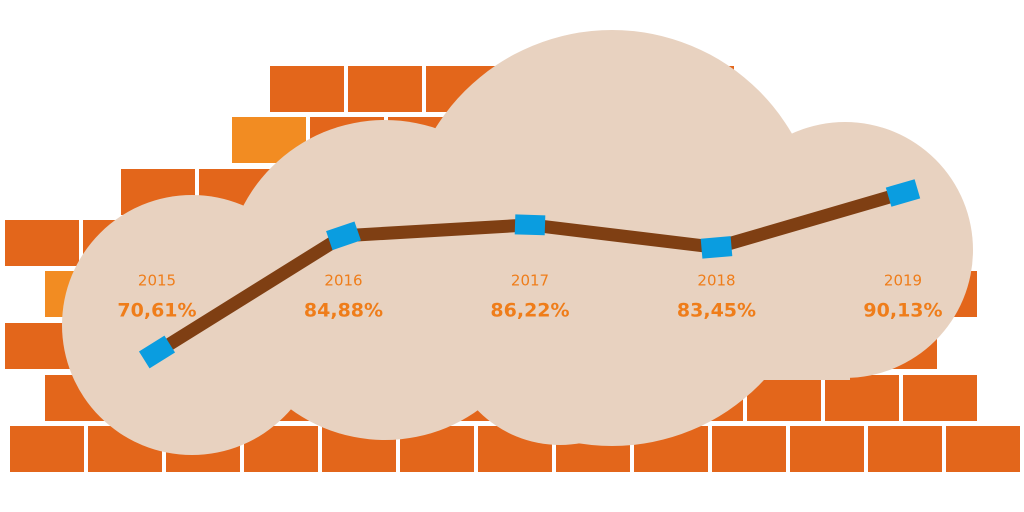 The height and width of the screenshot is (512, 1024). I want to click on value-label: 86,22%, so click(529, 311).